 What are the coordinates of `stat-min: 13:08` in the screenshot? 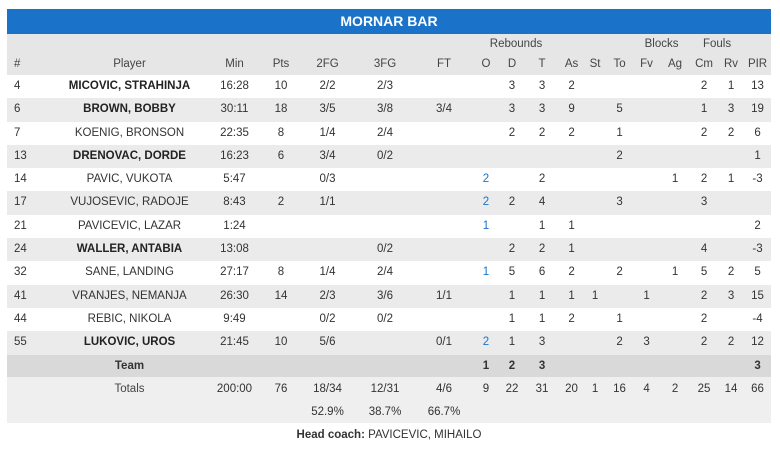 It's located at (234, 249).